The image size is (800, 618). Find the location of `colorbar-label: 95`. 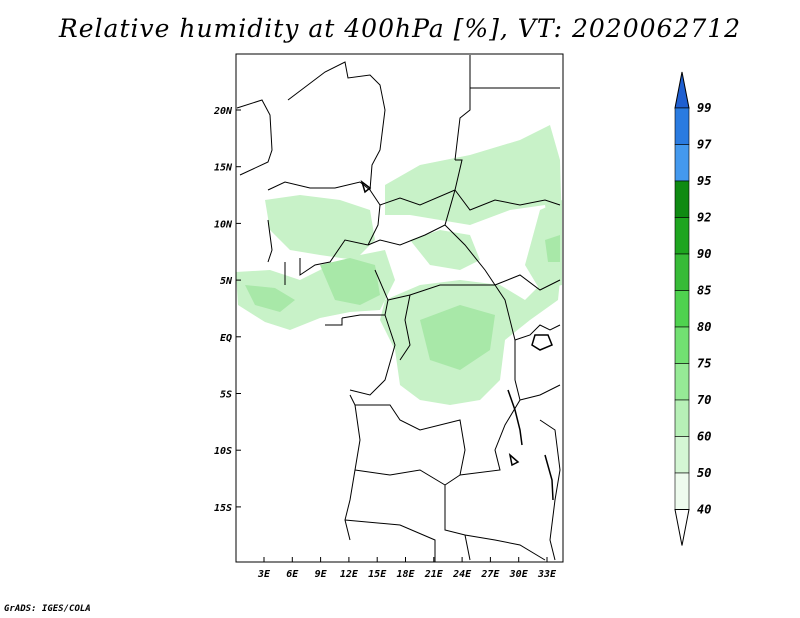

colorbar-label: 95 is located at coordinates (704, 181).